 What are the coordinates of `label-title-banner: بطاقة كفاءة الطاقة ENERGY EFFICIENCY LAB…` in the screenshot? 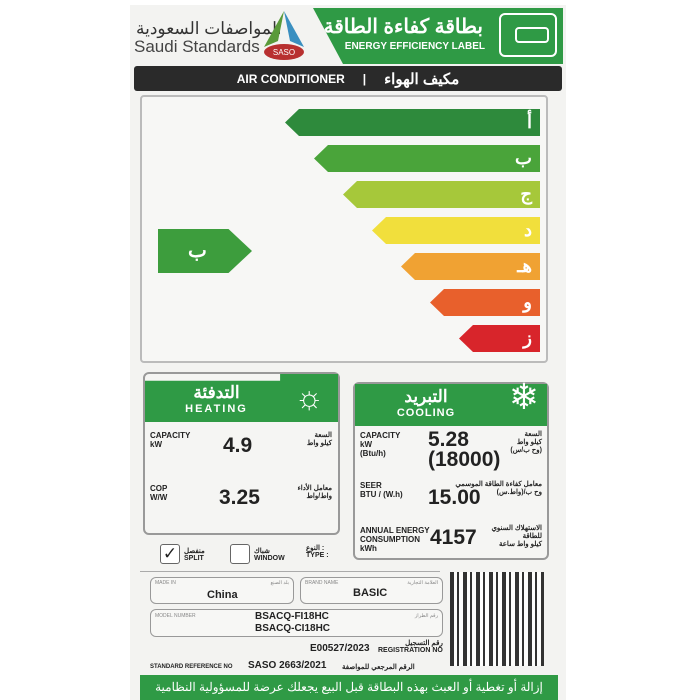 It's located at (438, 36).